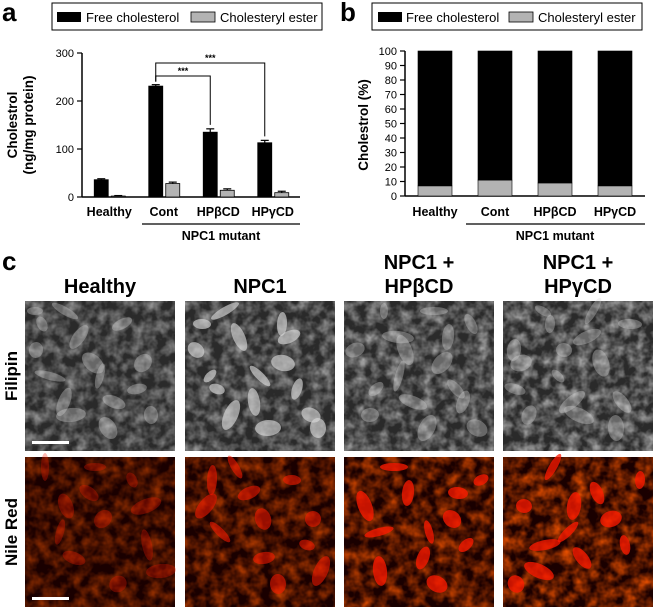  What do you see at coordinates (554, 212) in the screenshot?
I see `chart-b-category-label: HPβCD` at bounding box center [554, 212].